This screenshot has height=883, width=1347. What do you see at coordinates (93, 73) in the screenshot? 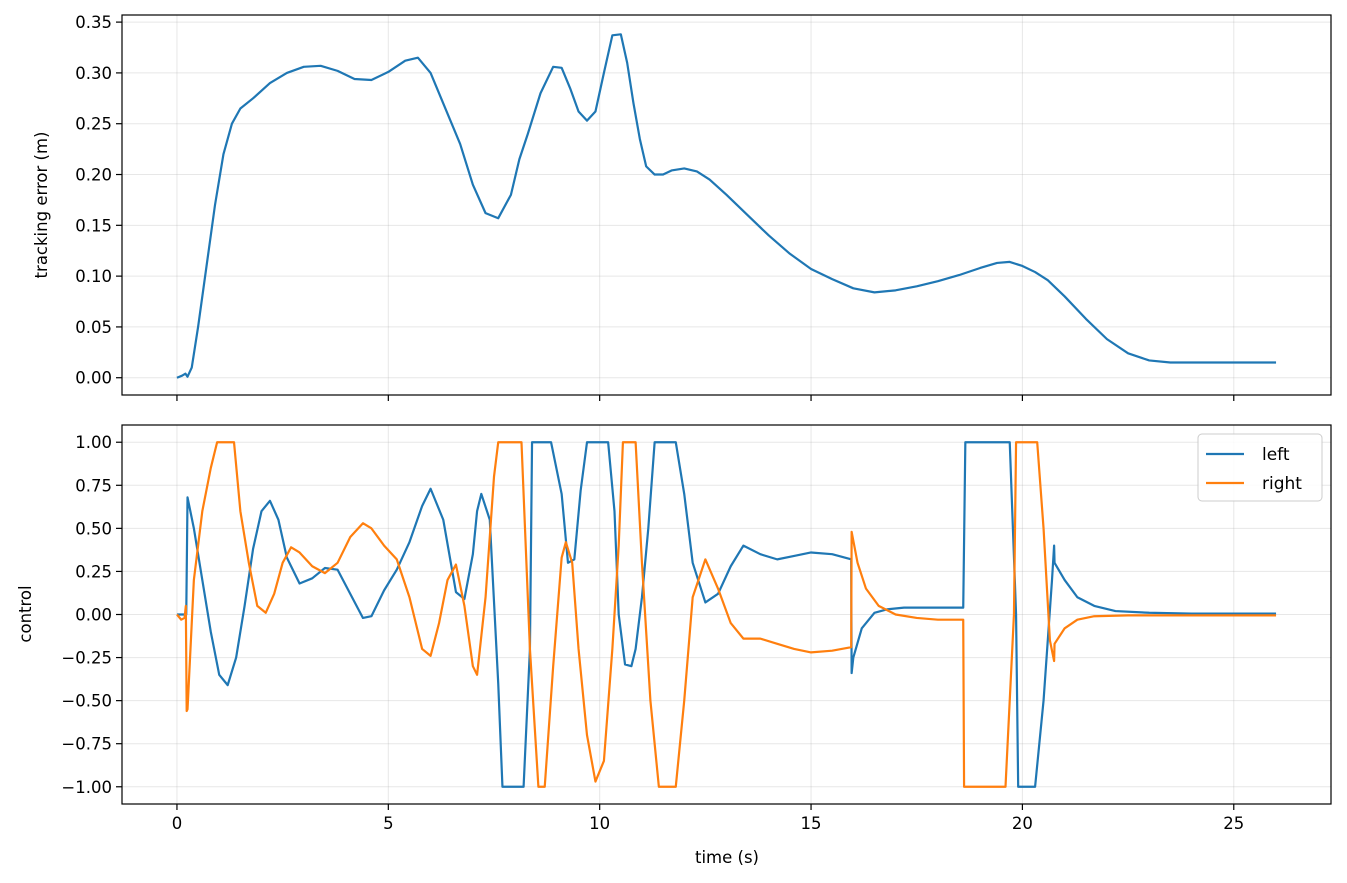
I see `top-y-tick-label: 0.30` at bounding box center [93, 73].